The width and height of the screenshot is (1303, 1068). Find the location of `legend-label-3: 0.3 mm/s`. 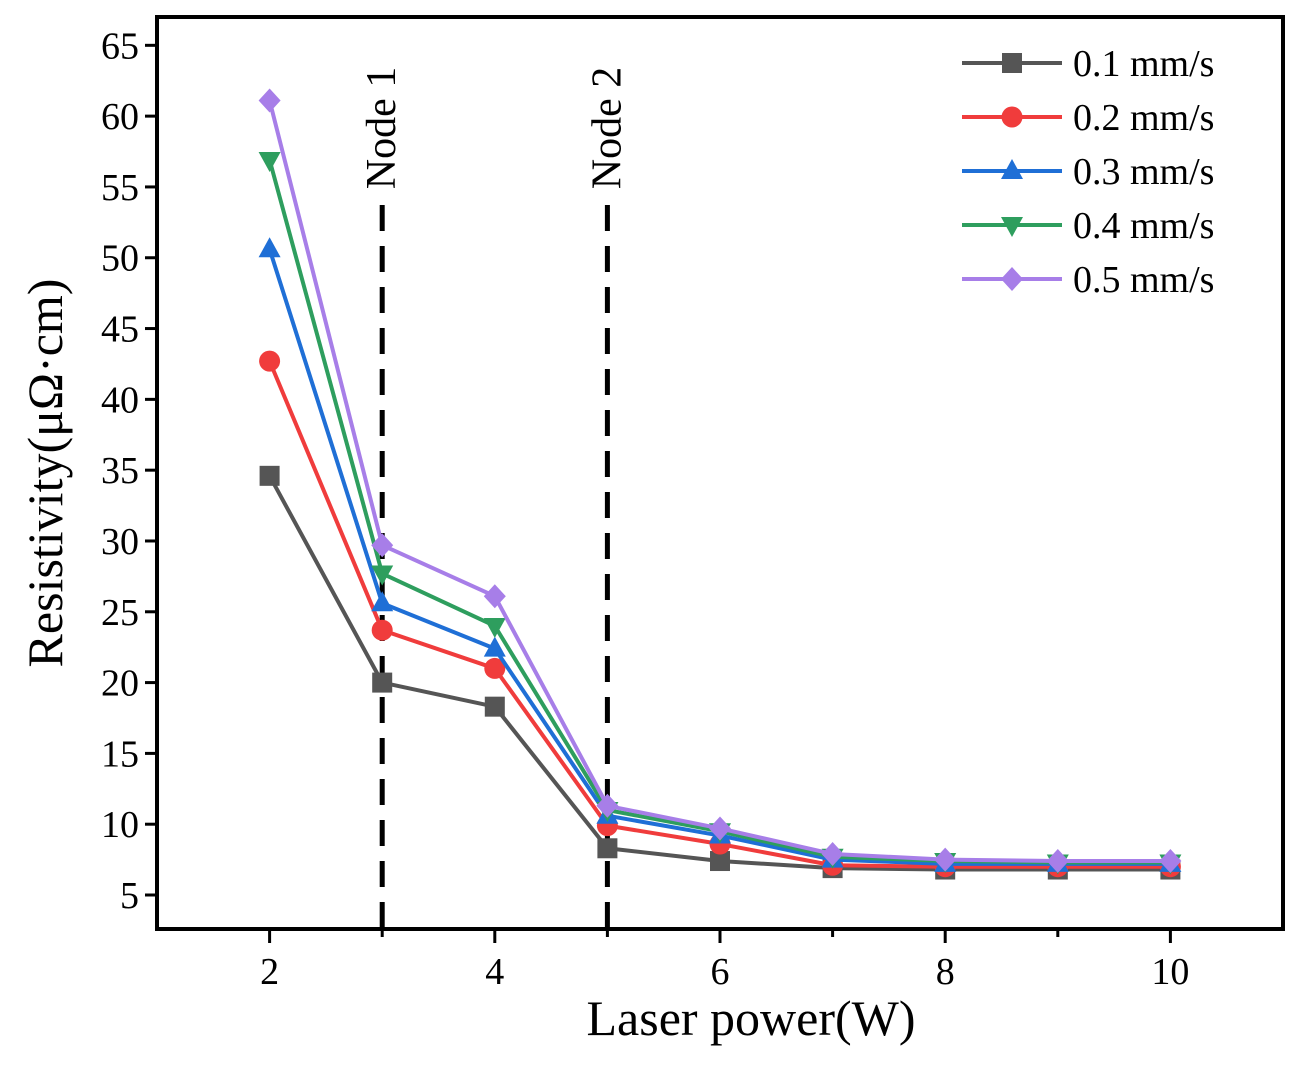

legend-label-3: 0.3 mm/s is located at coordinates (1143, 172).